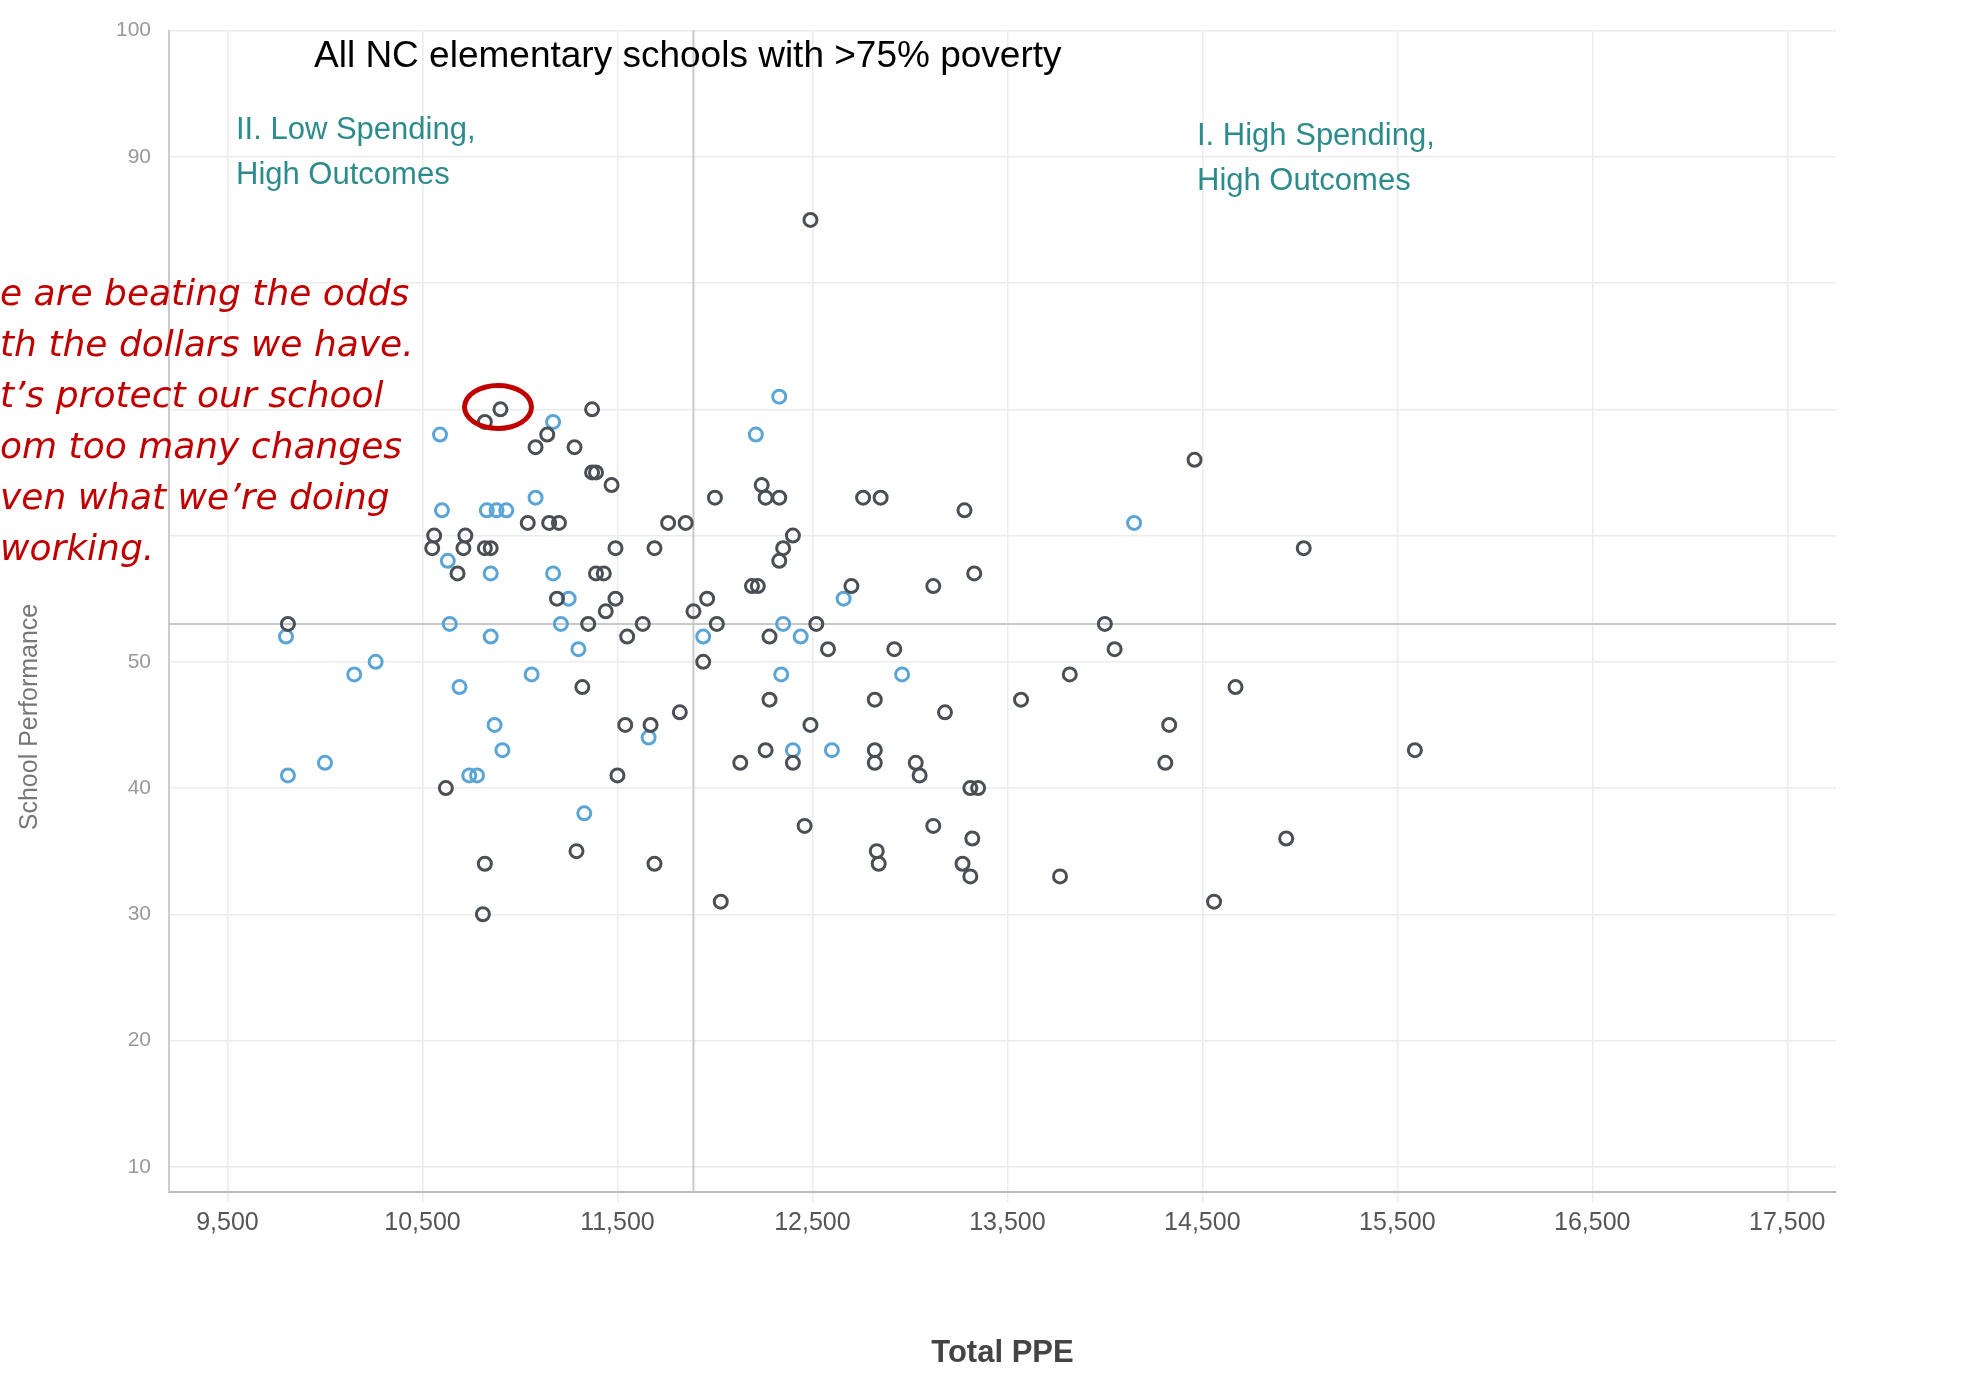  What do you see at coordinates (139, 155) in the screenshot?
I see `y-tick-label: 90` at bounding box center [139, 155].